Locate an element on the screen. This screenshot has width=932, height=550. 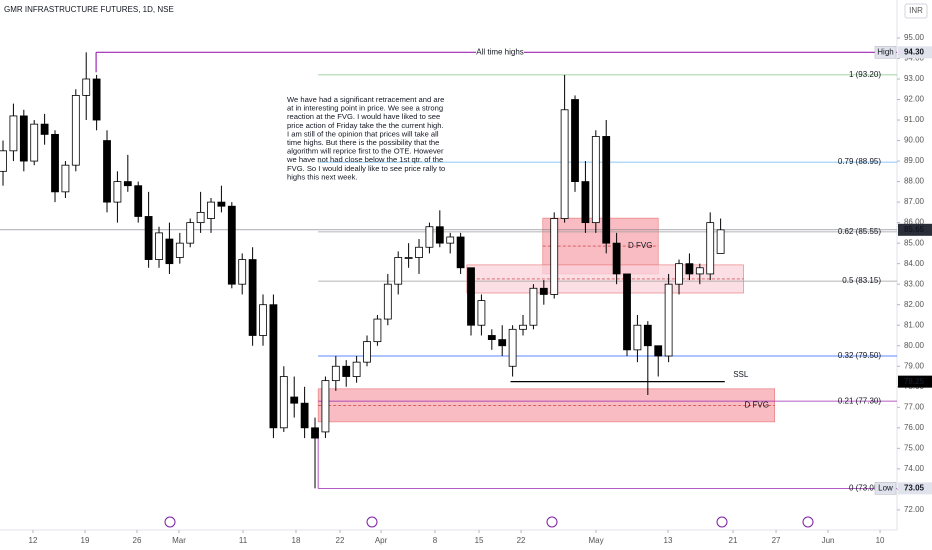
x-tick-label: 15 is located at coordinates (479, 540).